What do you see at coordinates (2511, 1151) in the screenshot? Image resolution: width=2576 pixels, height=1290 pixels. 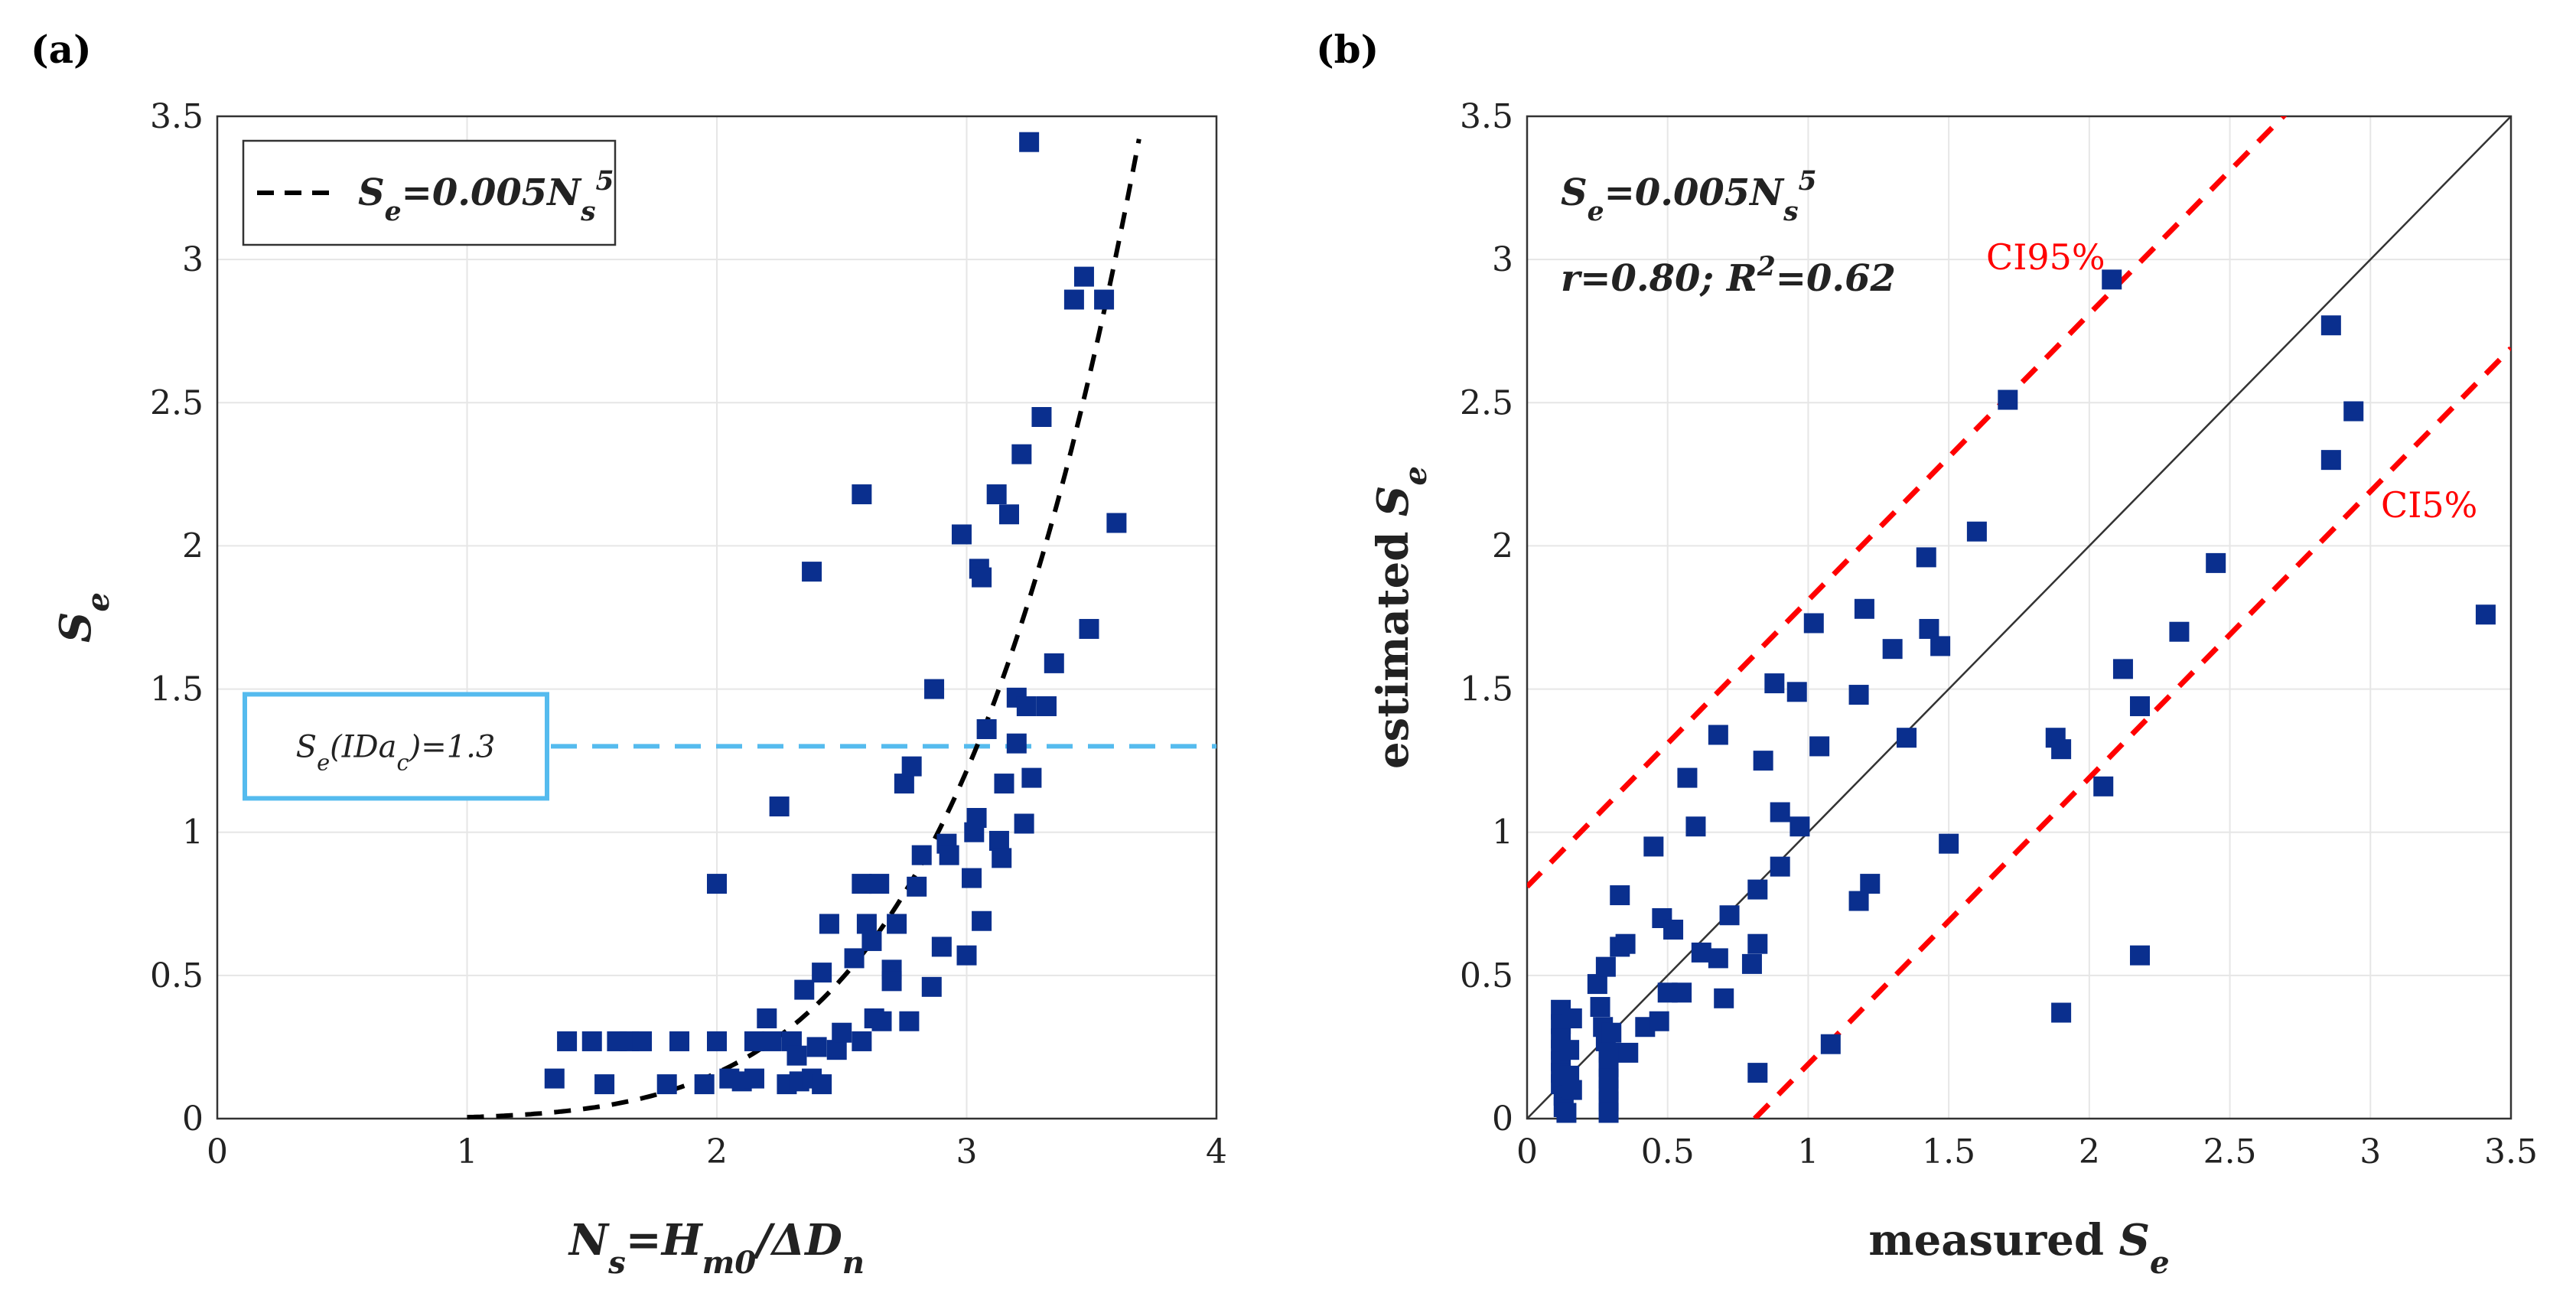 I see `x-tick-label: 3.5` at bounding box center [2511, 1151].